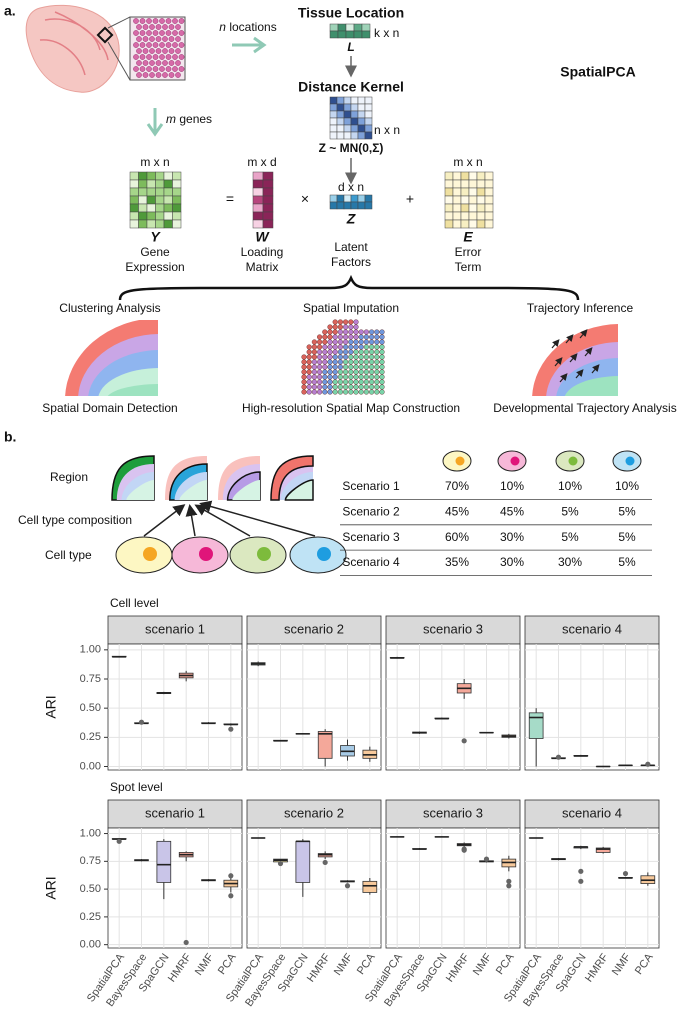  What do you see at coordinates (467, 162) in the screenshot?
I see `matrix-dims: m x n` at bounding box center [467, 162].